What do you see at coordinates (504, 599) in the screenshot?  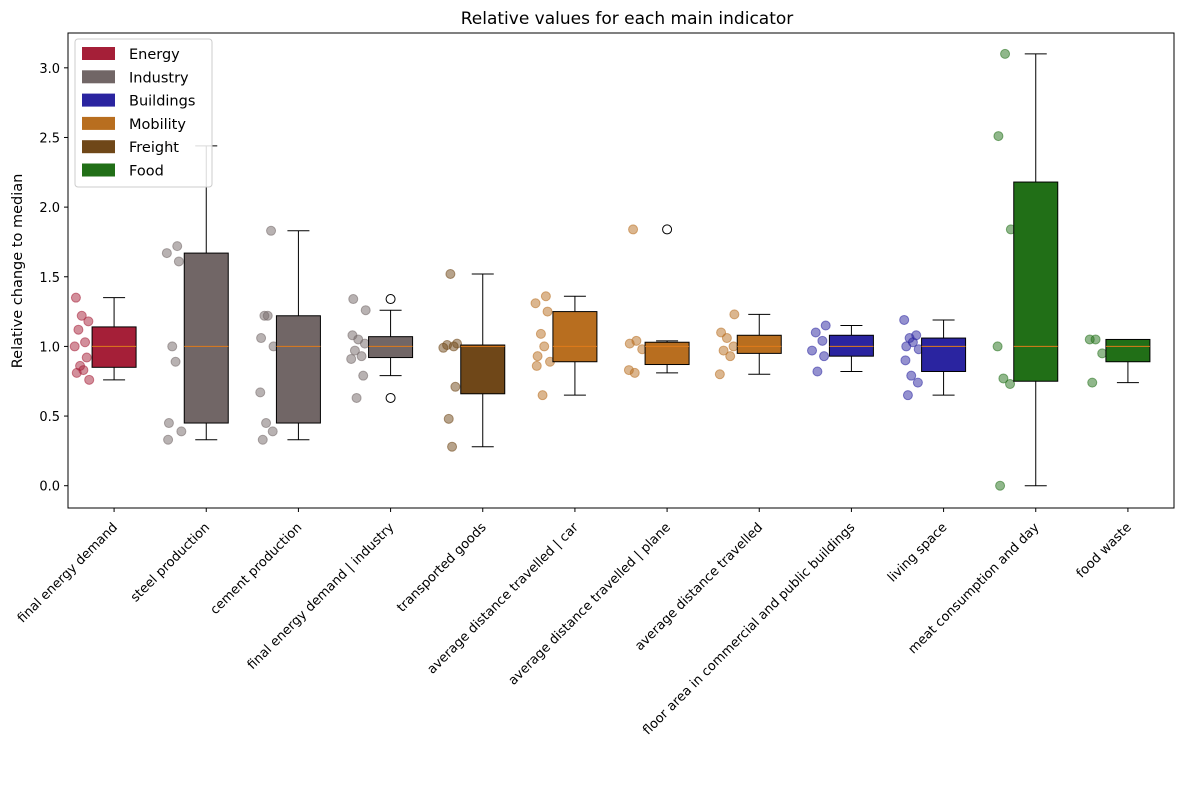 I see `x-tick-label: average distance travelled | car` at bounding box center [504, 599].